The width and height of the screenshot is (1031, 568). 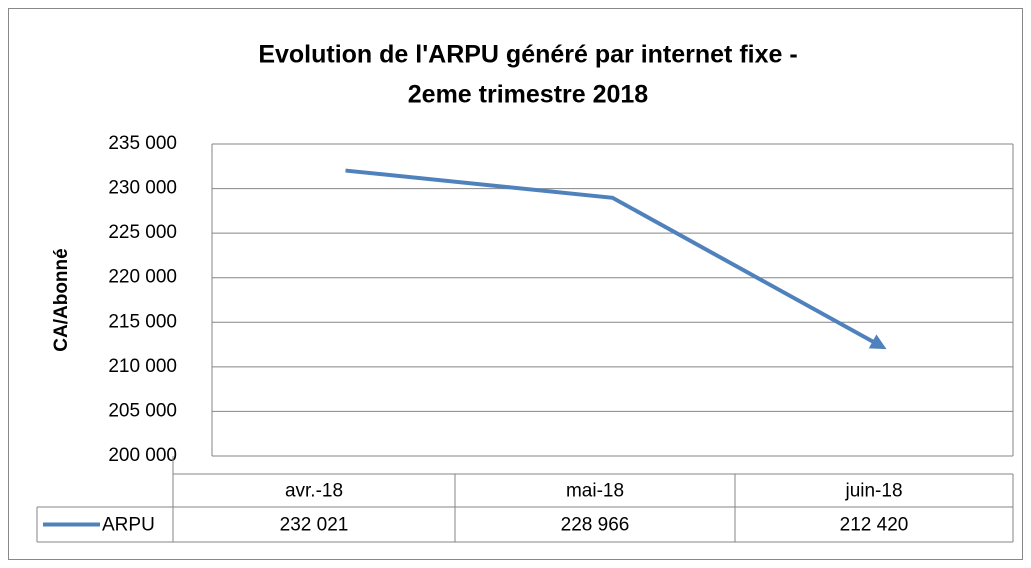 I want to click on y-axis-label: CA/Abonné, so click(x=61, y=299).